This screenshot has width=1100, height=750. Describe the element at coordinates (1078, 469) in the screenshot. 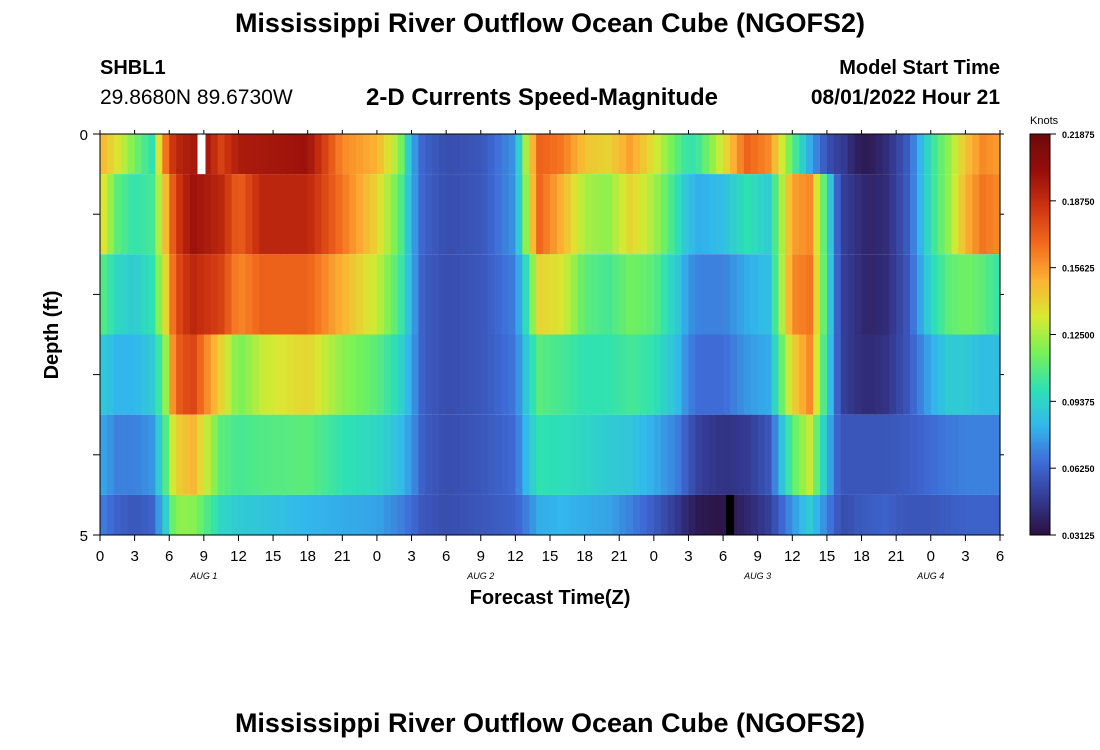

I see `colorbar-tick-label: 0.06250` at that location.